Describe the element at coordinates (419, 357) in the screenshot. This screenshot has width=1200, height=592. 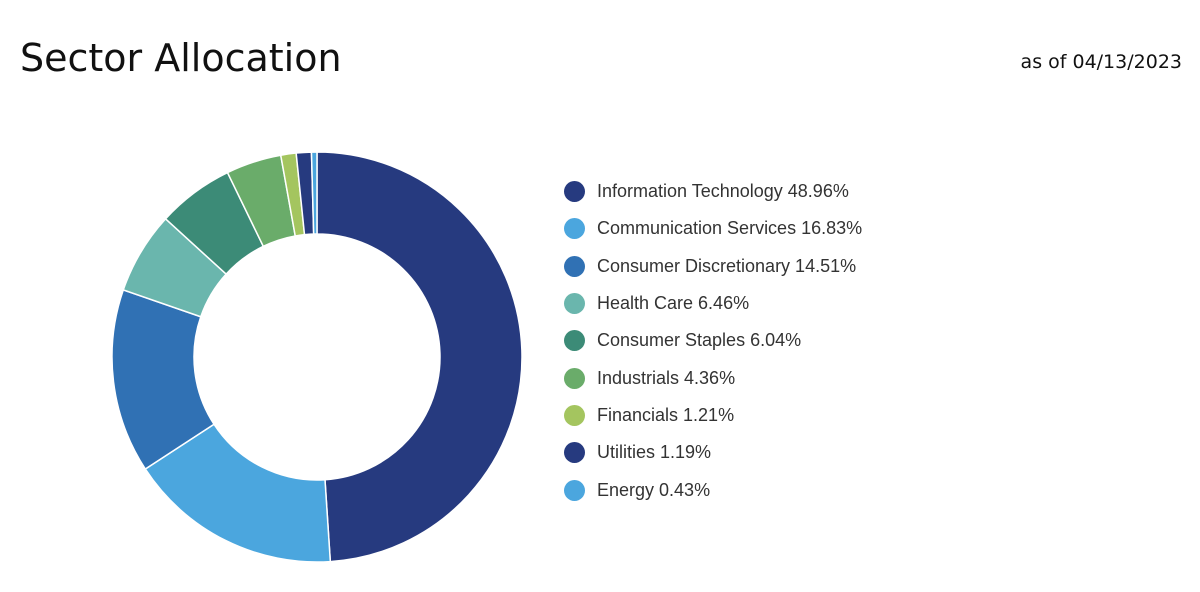
I see `donut-slice-information-technology` at that location.